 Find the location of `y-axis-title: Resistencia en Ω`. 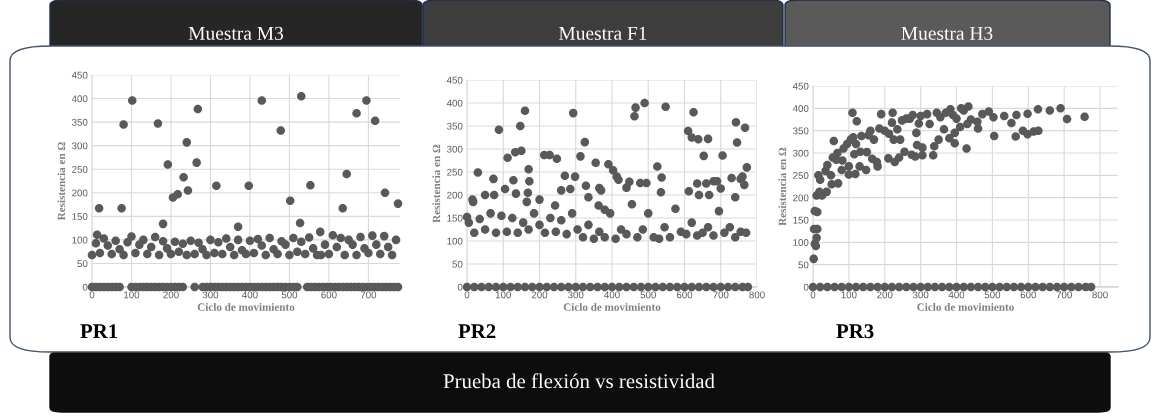

y-axis-title: Resistencia en Ω is located at coordinates (61, 181).